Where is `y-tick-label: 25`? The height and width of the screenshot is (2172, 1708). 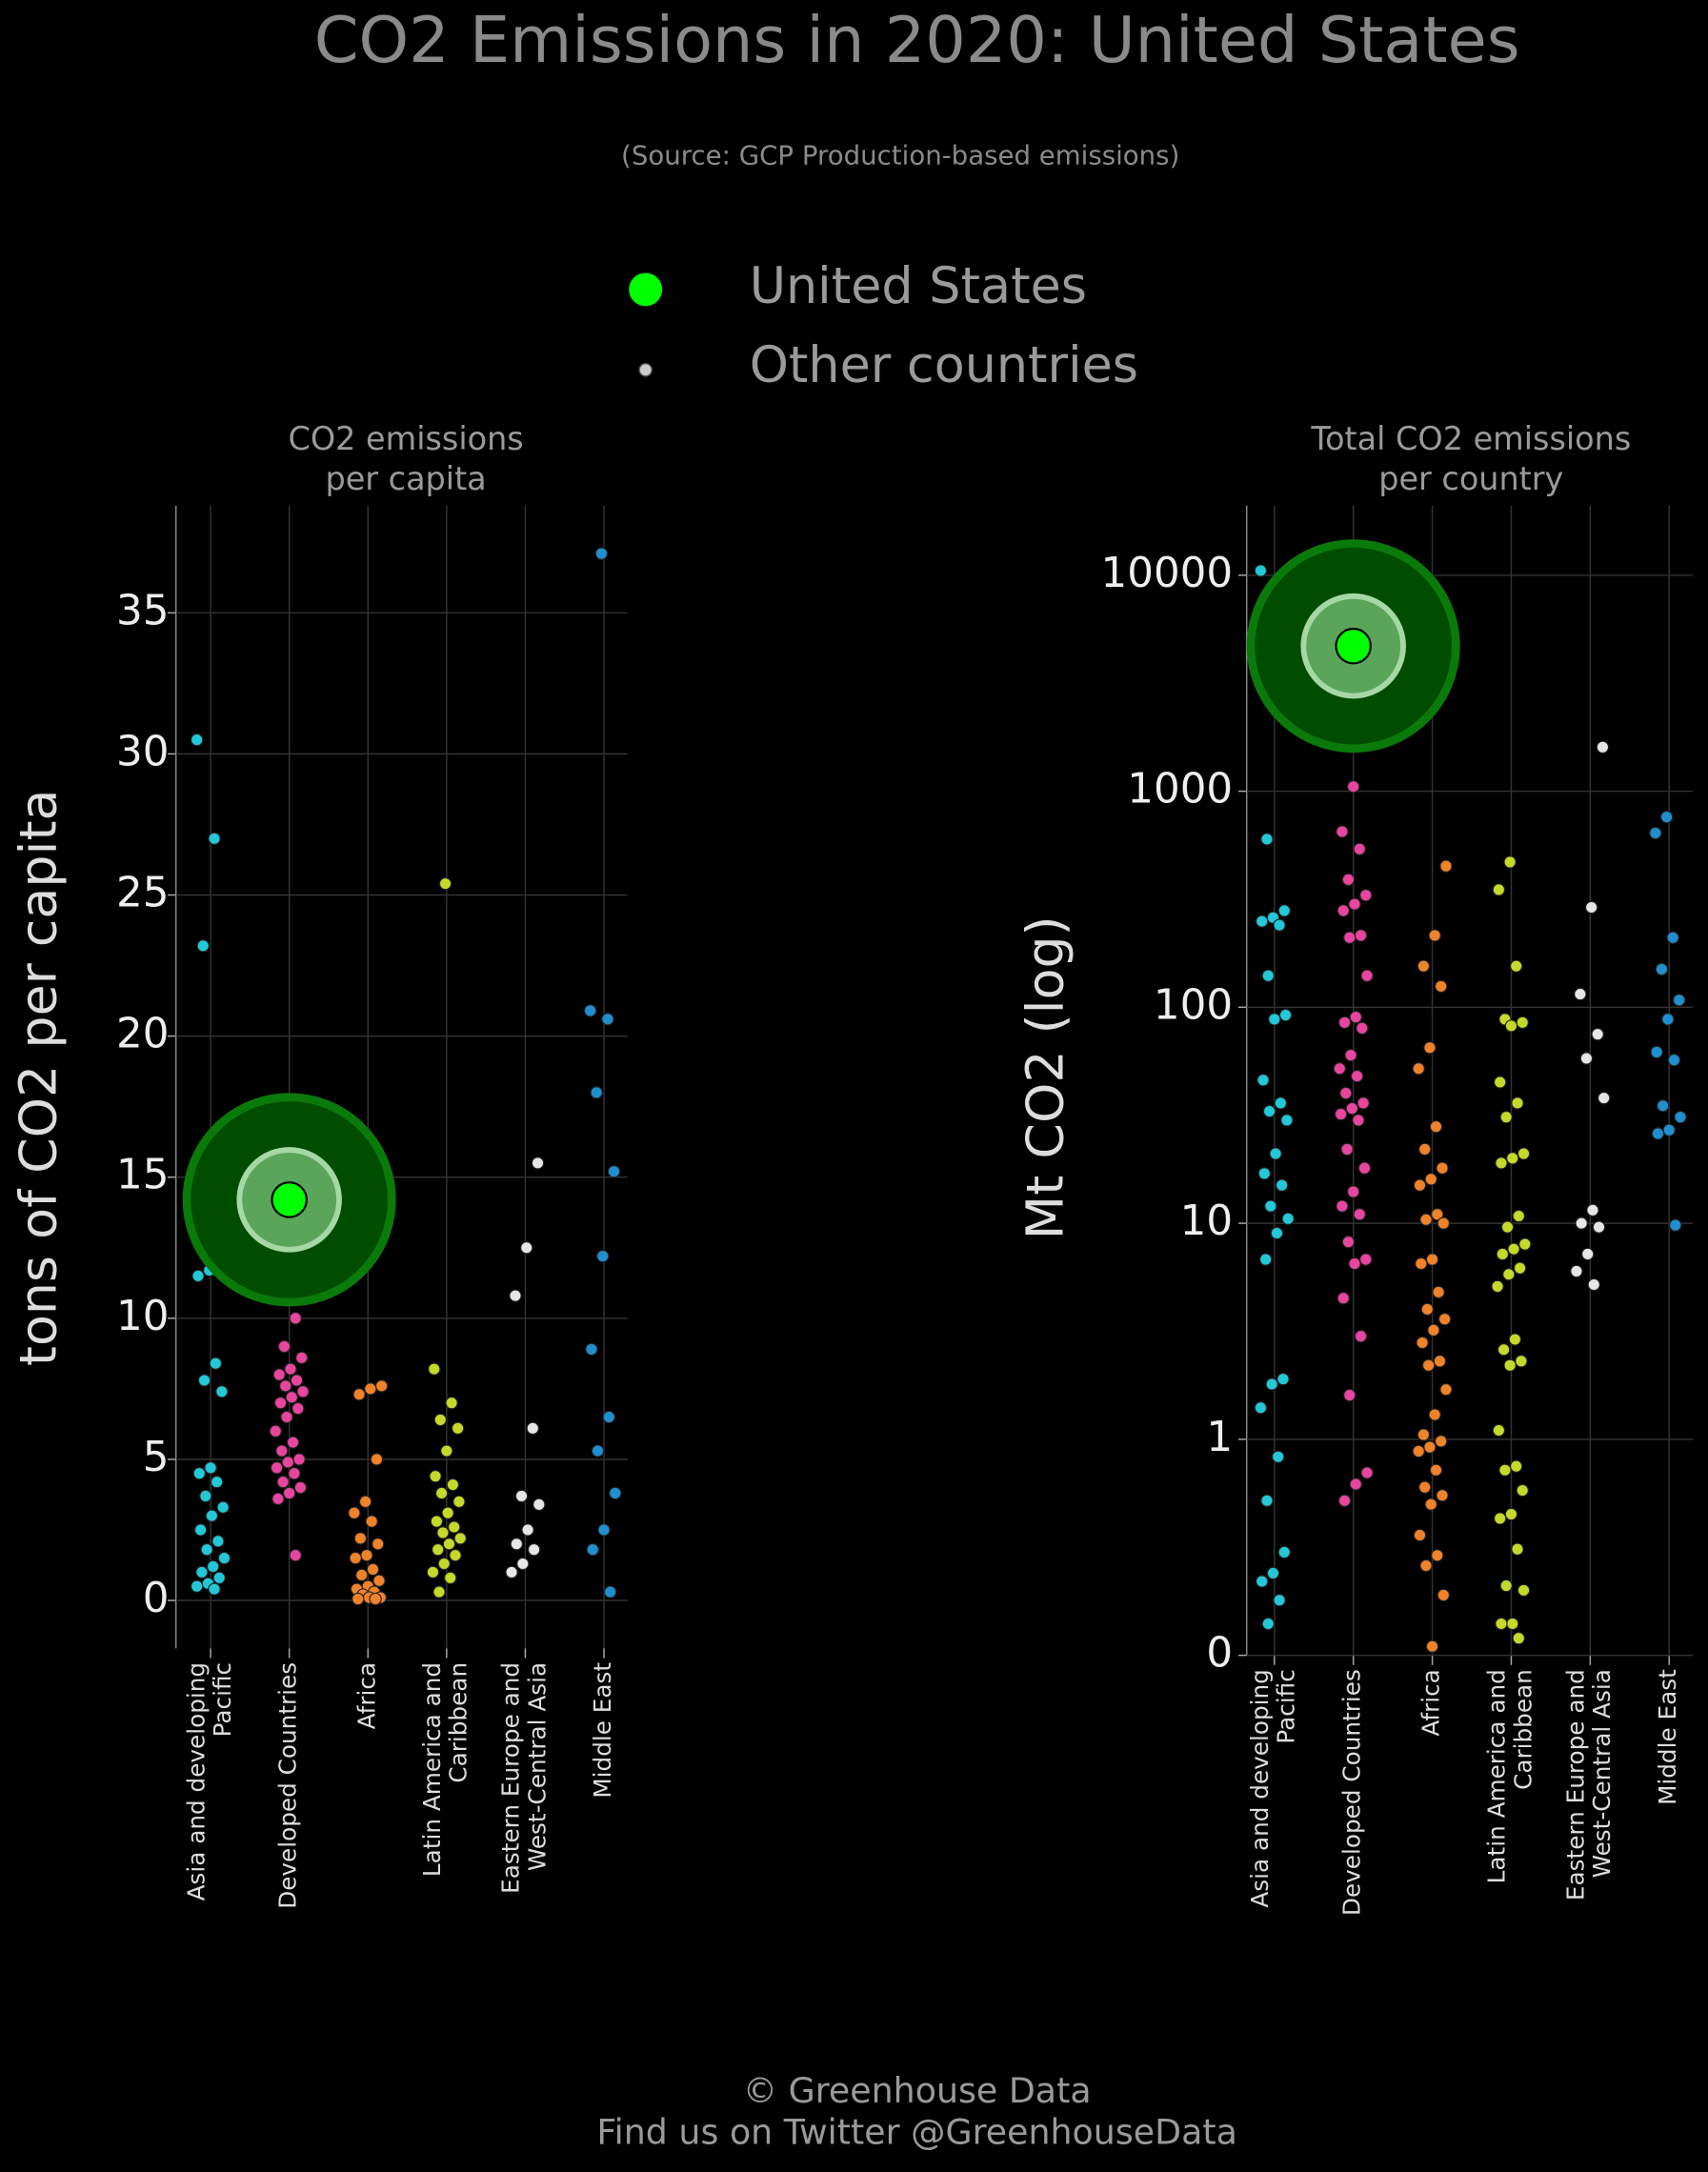 y-tick-label: 25 is located at coordinates (143, 892).